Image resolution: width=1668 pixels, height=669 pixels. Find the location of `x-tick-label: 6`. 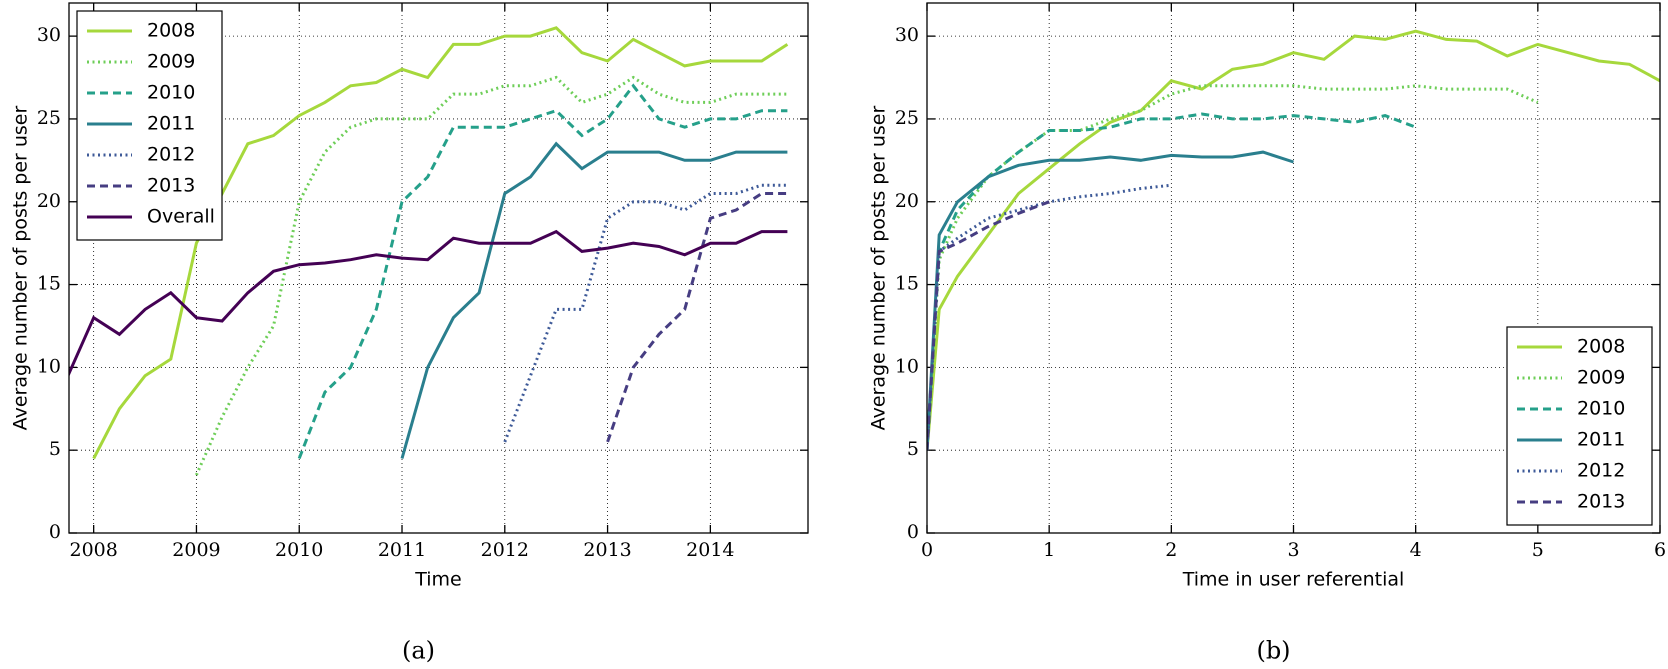

x-tick-label: 6 is located at coordinates (1660, 550).